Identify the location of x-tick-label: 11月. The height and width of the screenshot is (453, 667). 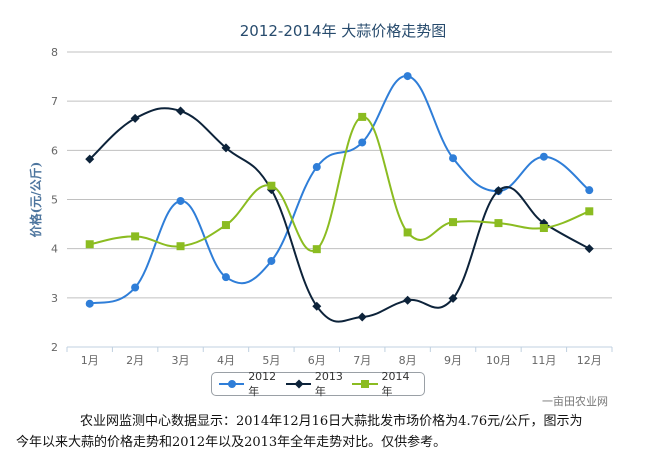
(543, 360).